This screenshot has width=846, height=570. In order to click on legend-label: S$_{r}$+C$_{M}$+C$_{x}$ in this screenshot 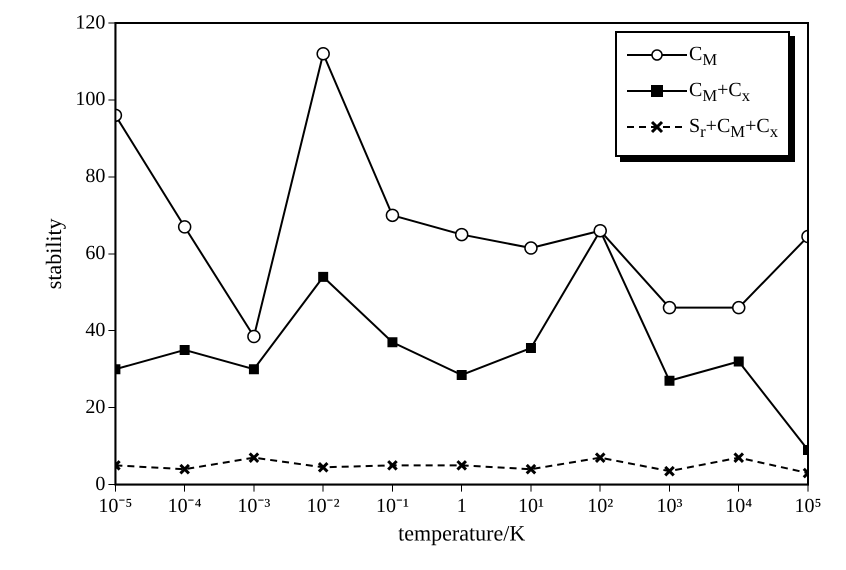, I will do `click(733, 128)`.